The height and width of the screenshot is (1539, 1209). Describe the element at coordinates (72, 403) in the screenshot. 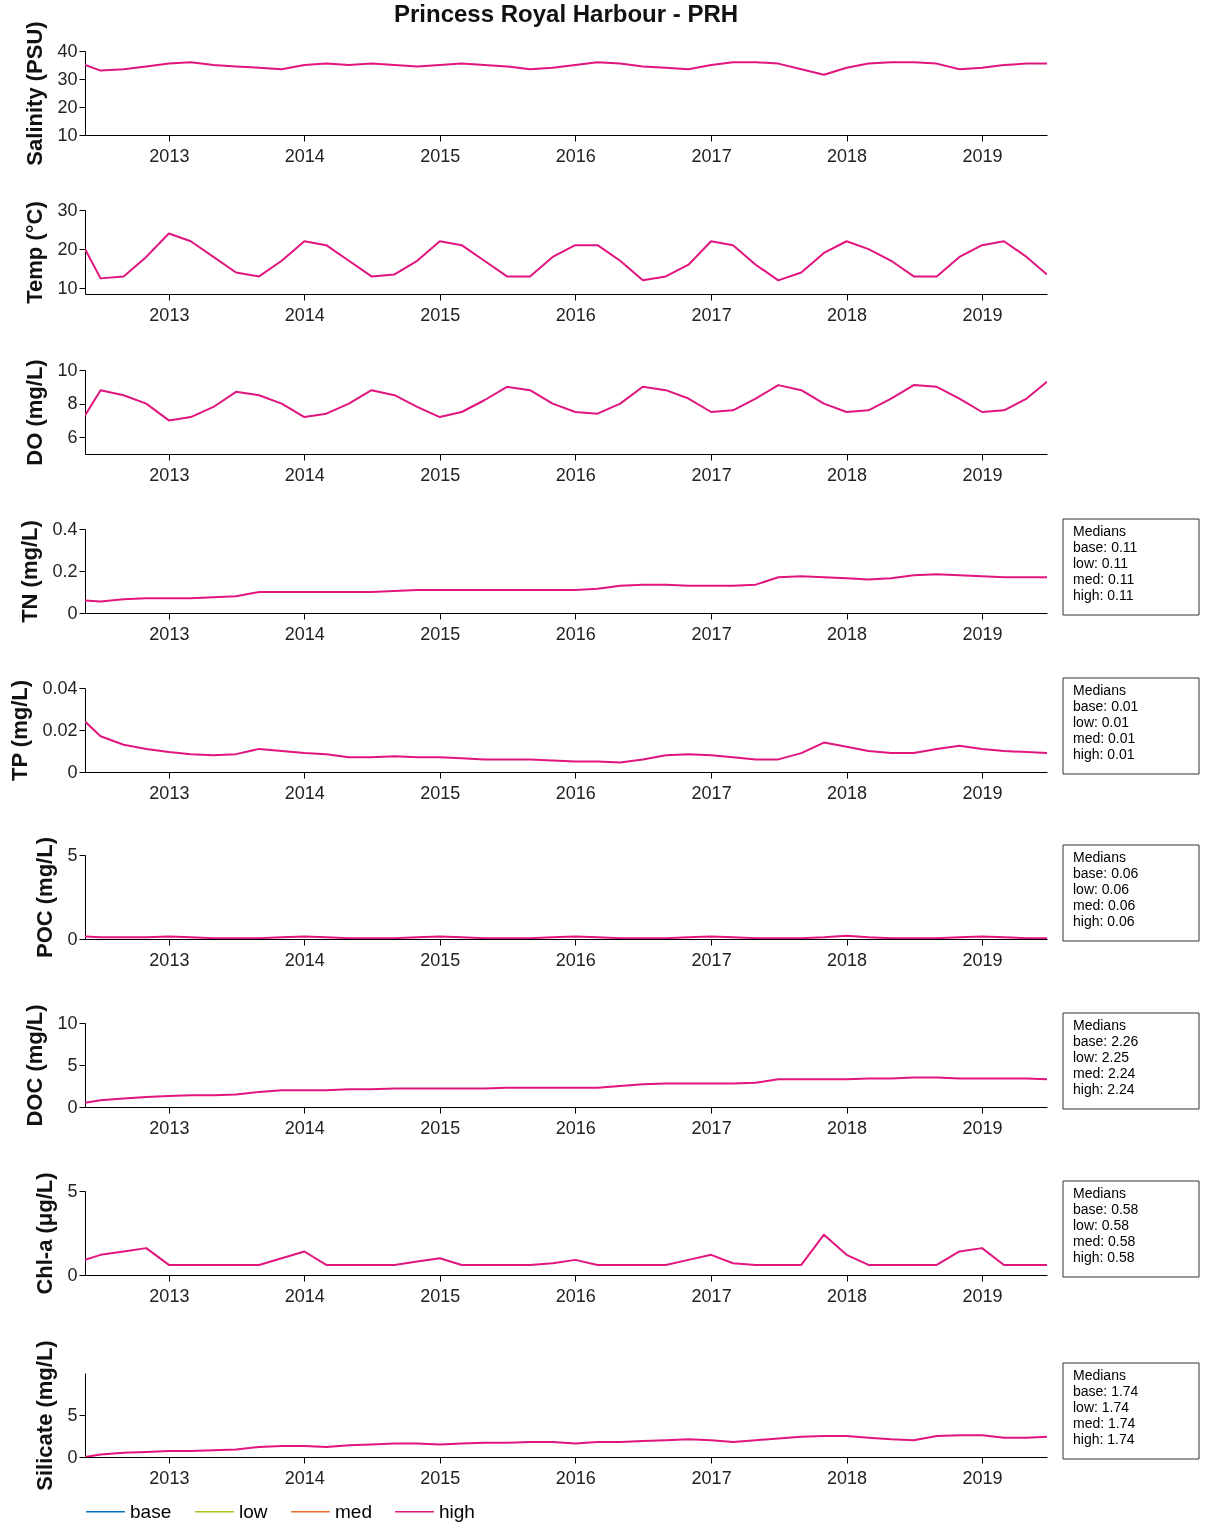

I see `y-tick-label: 8` at that location.